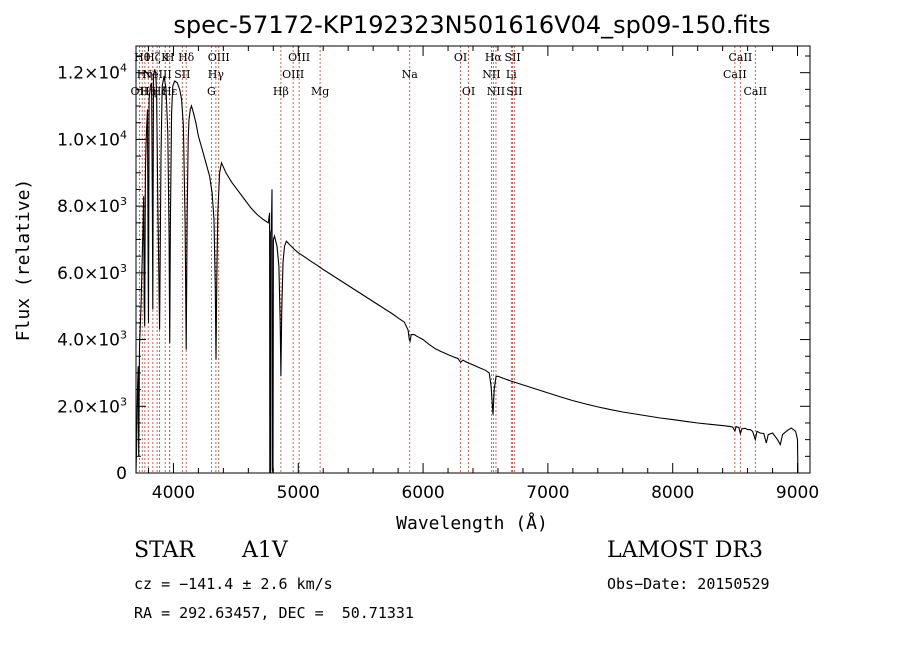 The height and width of the screenshot is (649, 900). Describe the element at coordinates (265, 550) in the screenshot. I see `object-subclass: A1V` at that location.